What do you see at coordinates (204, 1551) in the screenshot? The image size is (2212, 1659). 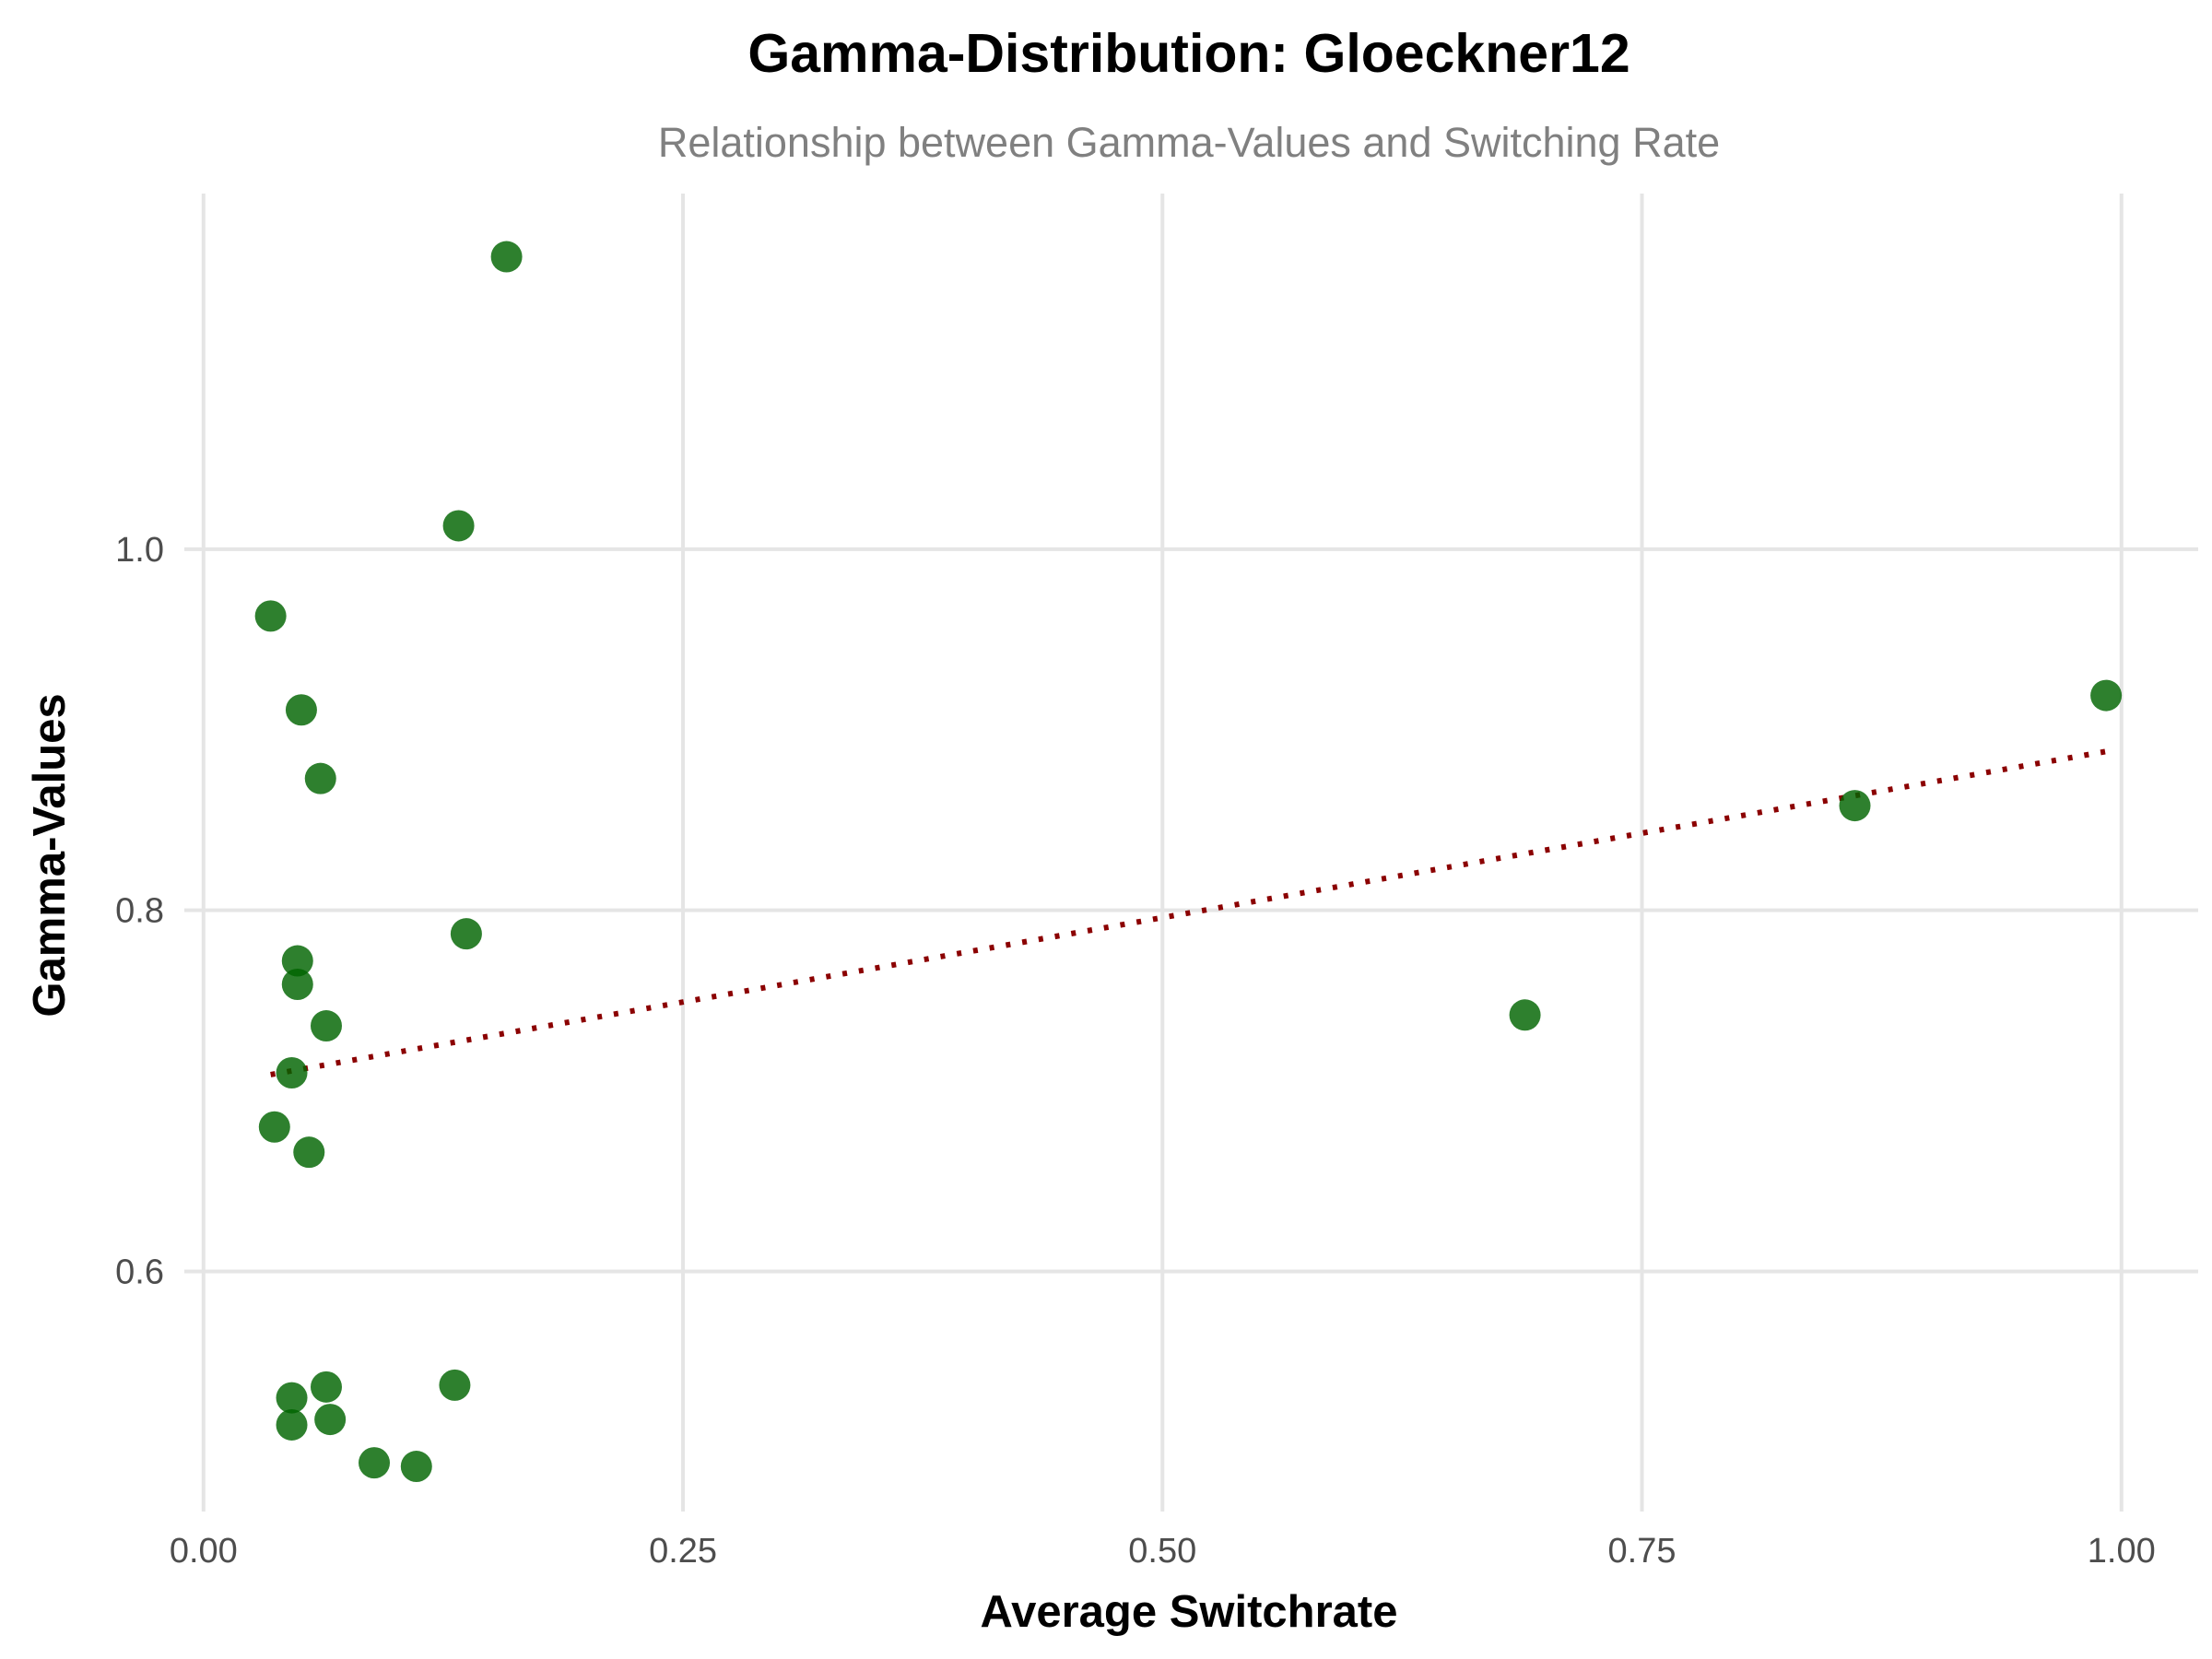 I see `x-tick-label: 0.00` at bounding box center [204, 1551].